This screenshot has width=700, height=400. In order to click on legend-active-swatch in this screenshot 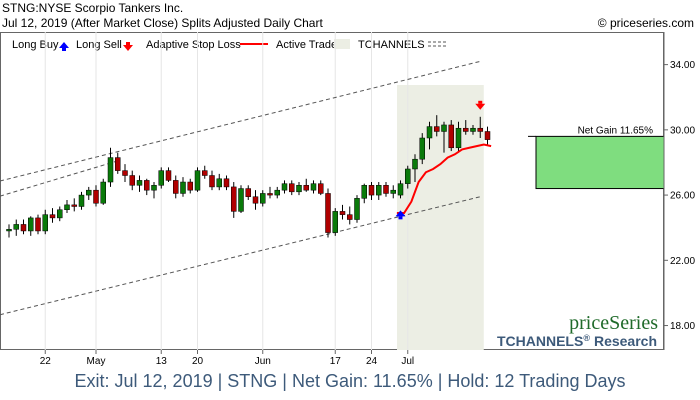, I will do `click(342, 44)`.